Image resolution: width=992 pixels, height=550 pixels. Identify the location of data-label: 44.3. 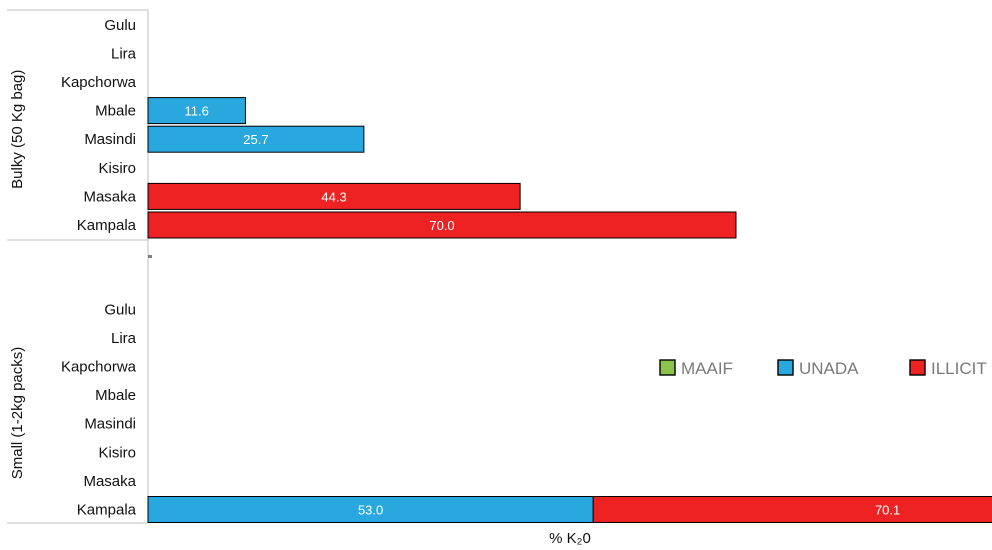
(333, 196).